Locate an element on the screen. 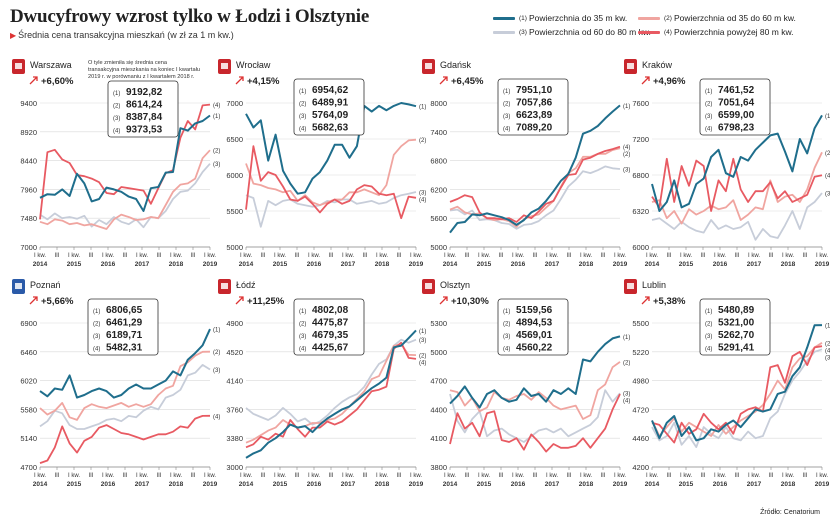 The height and width of the screenshot is (520, 830). value-box-value: 4475,87 is located at coordinates (330, 323).